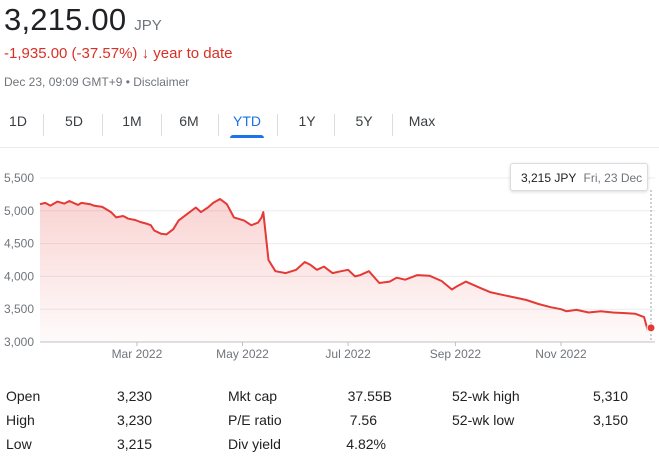 The width and height of the screenshot is (659, 459). I want to click on tab-max: Max, so click(422, 123).